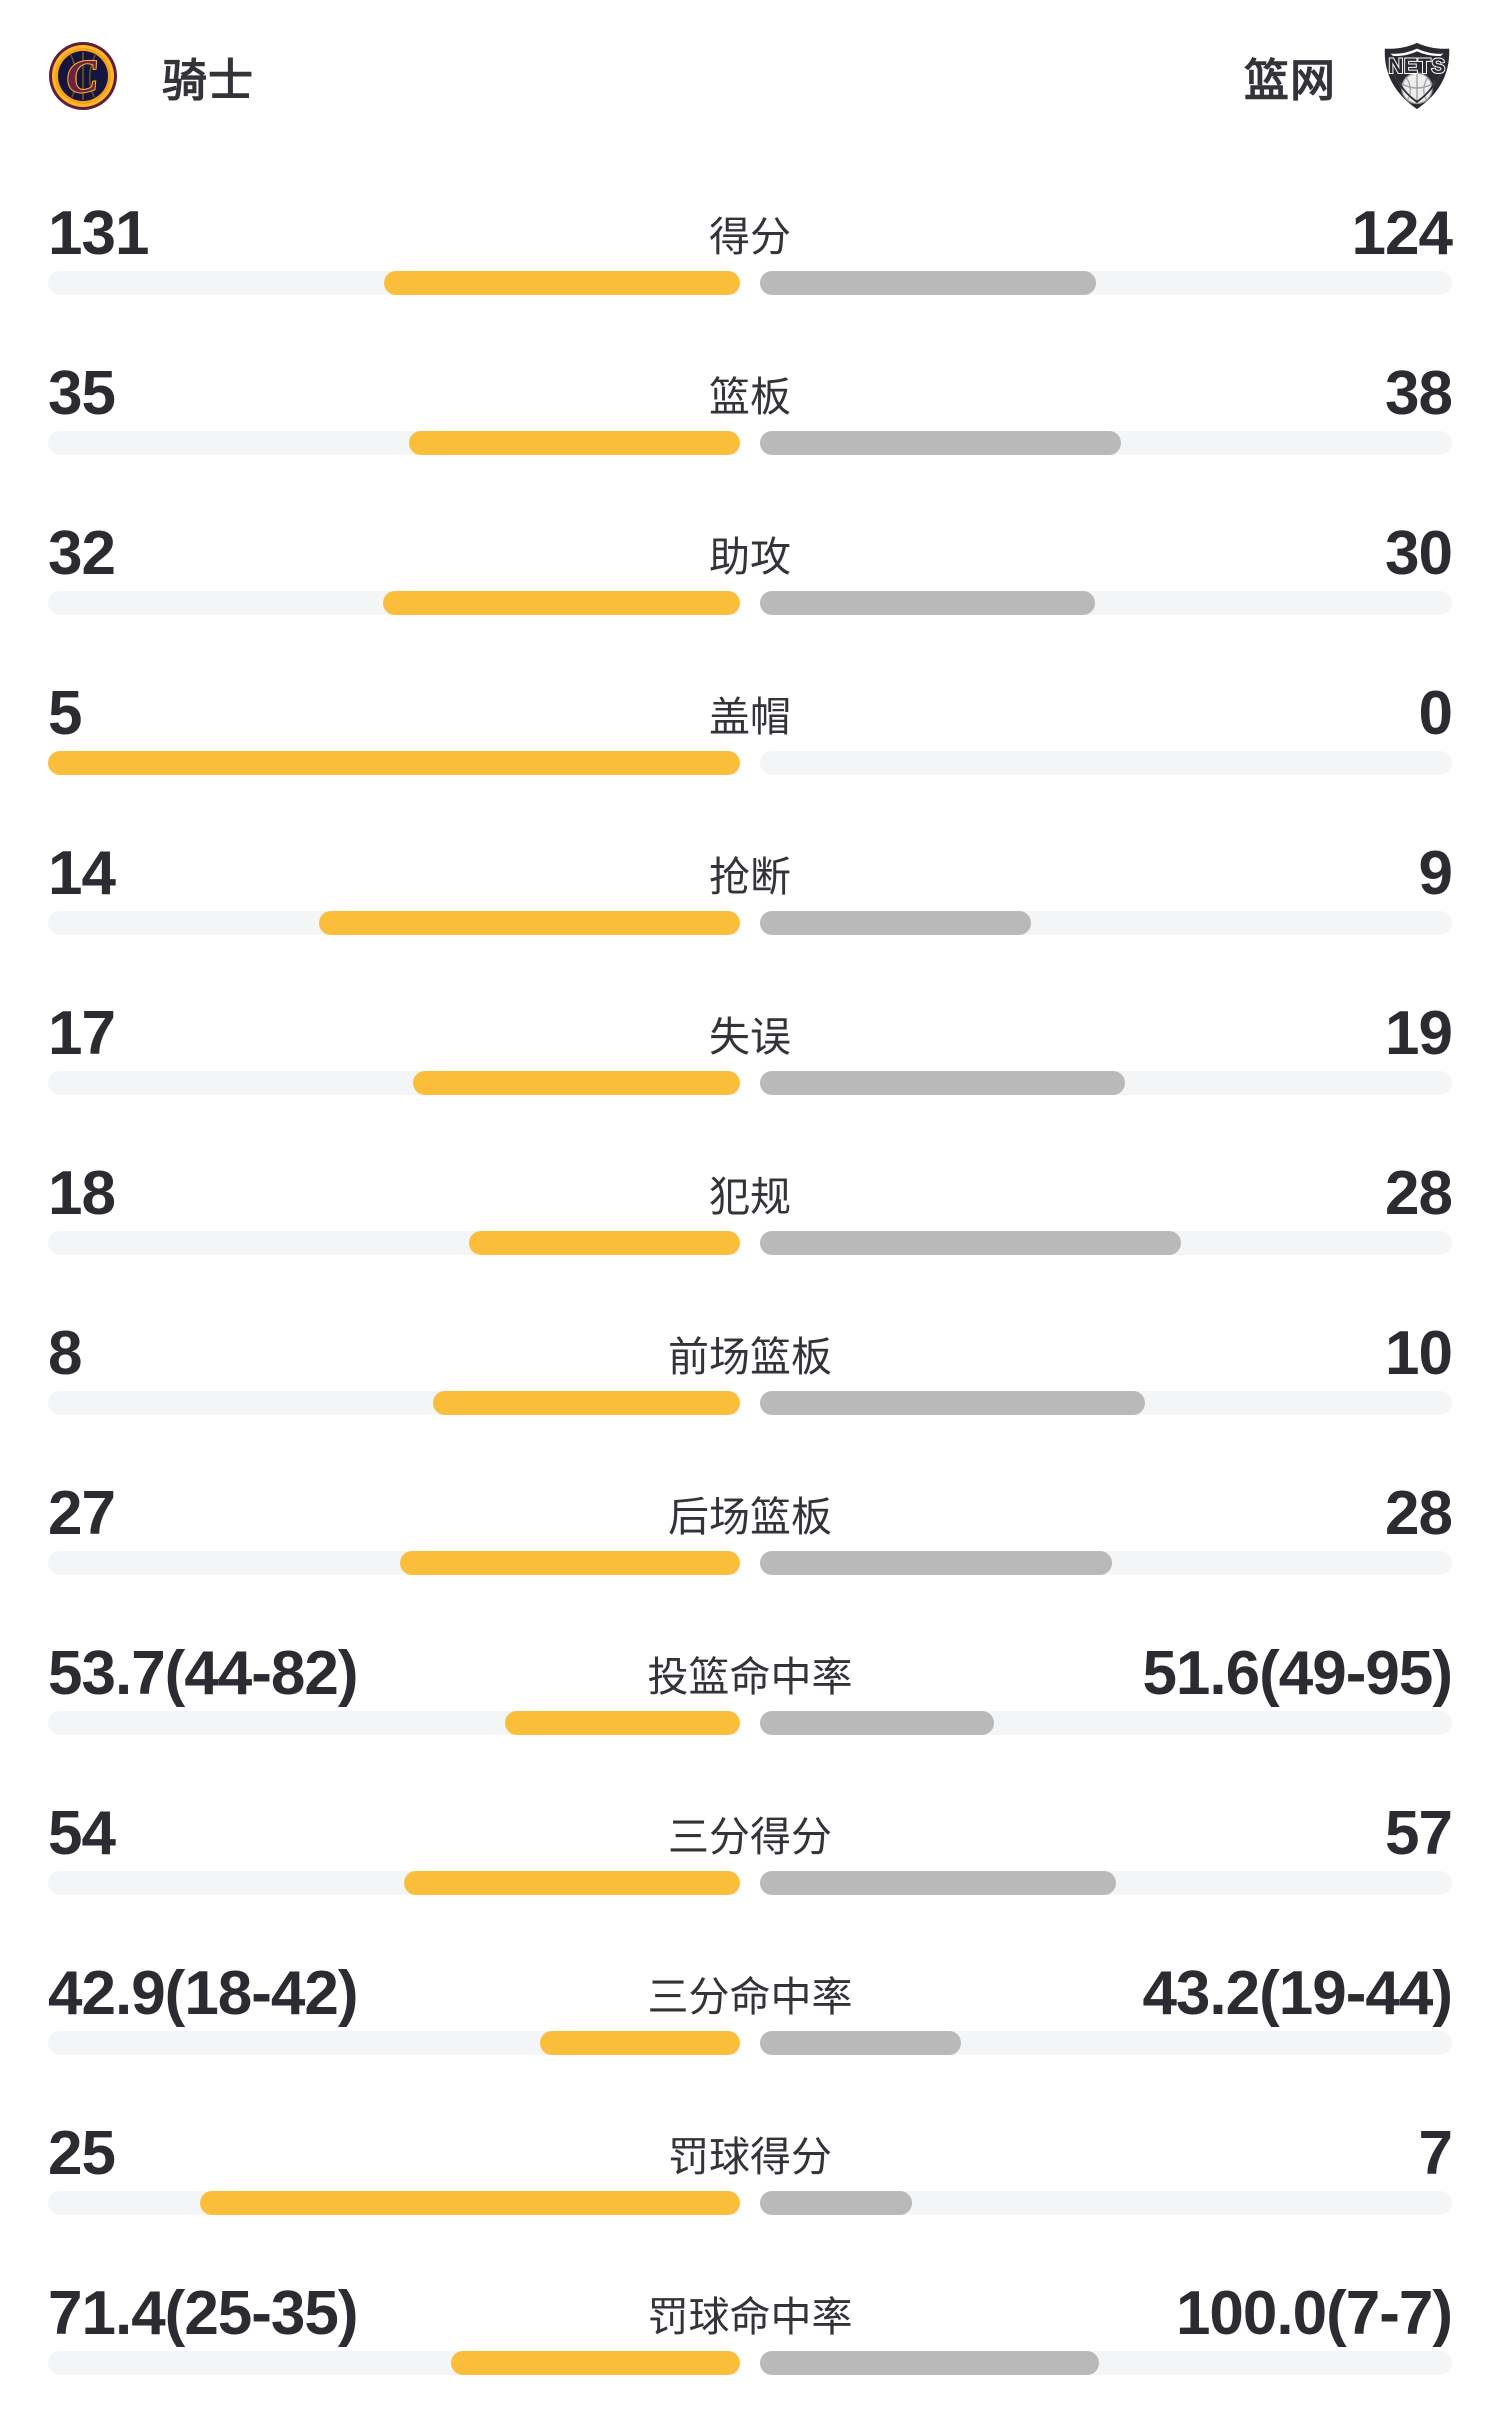 This screenshot has height=2435, width=1500. I want to click on stat-row-defensive-rebounds: 27 后场篮板 28, so click(750, 1555).